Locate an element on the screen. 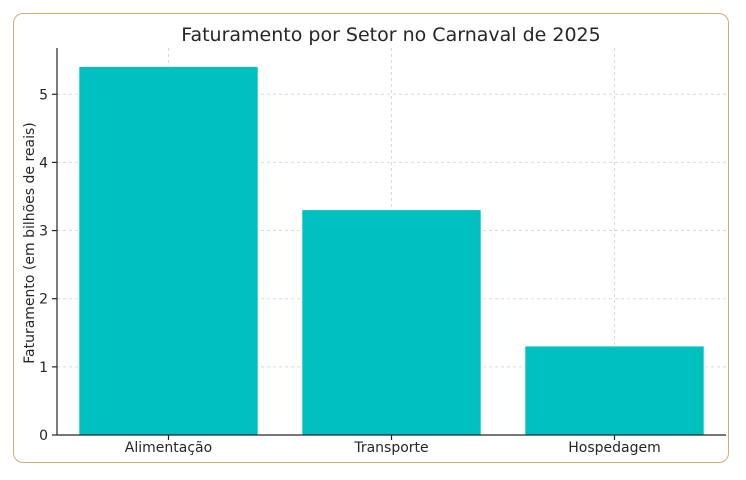 The image size is (746, 480). y-axis-label: Faturamento (em bilhões de reais) is located at coordinates (30, 243).